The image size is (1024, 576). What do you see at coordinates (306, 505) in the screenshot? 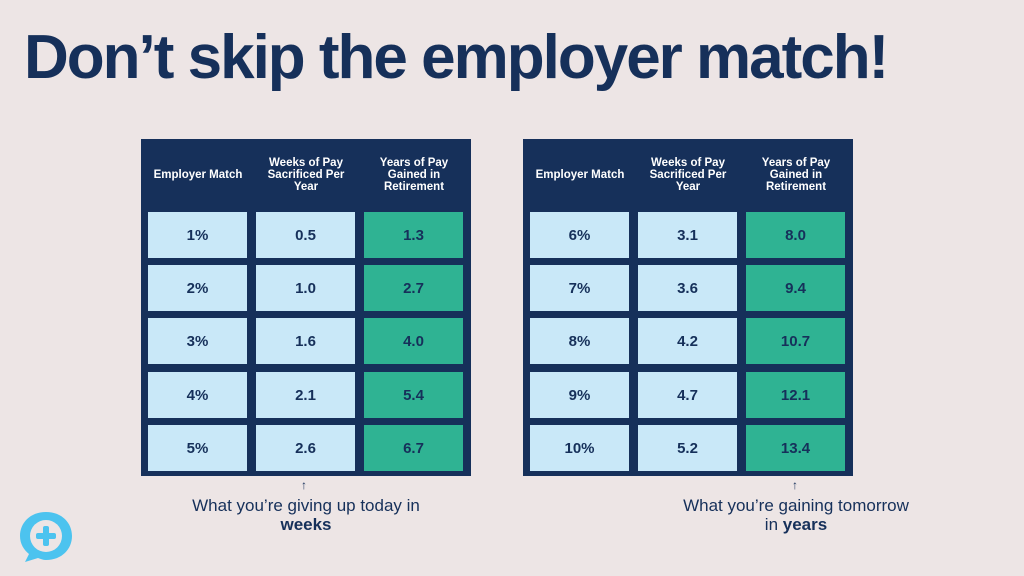
I see `note-text: What you’re giving up today in` at bounding box center [306, 505].